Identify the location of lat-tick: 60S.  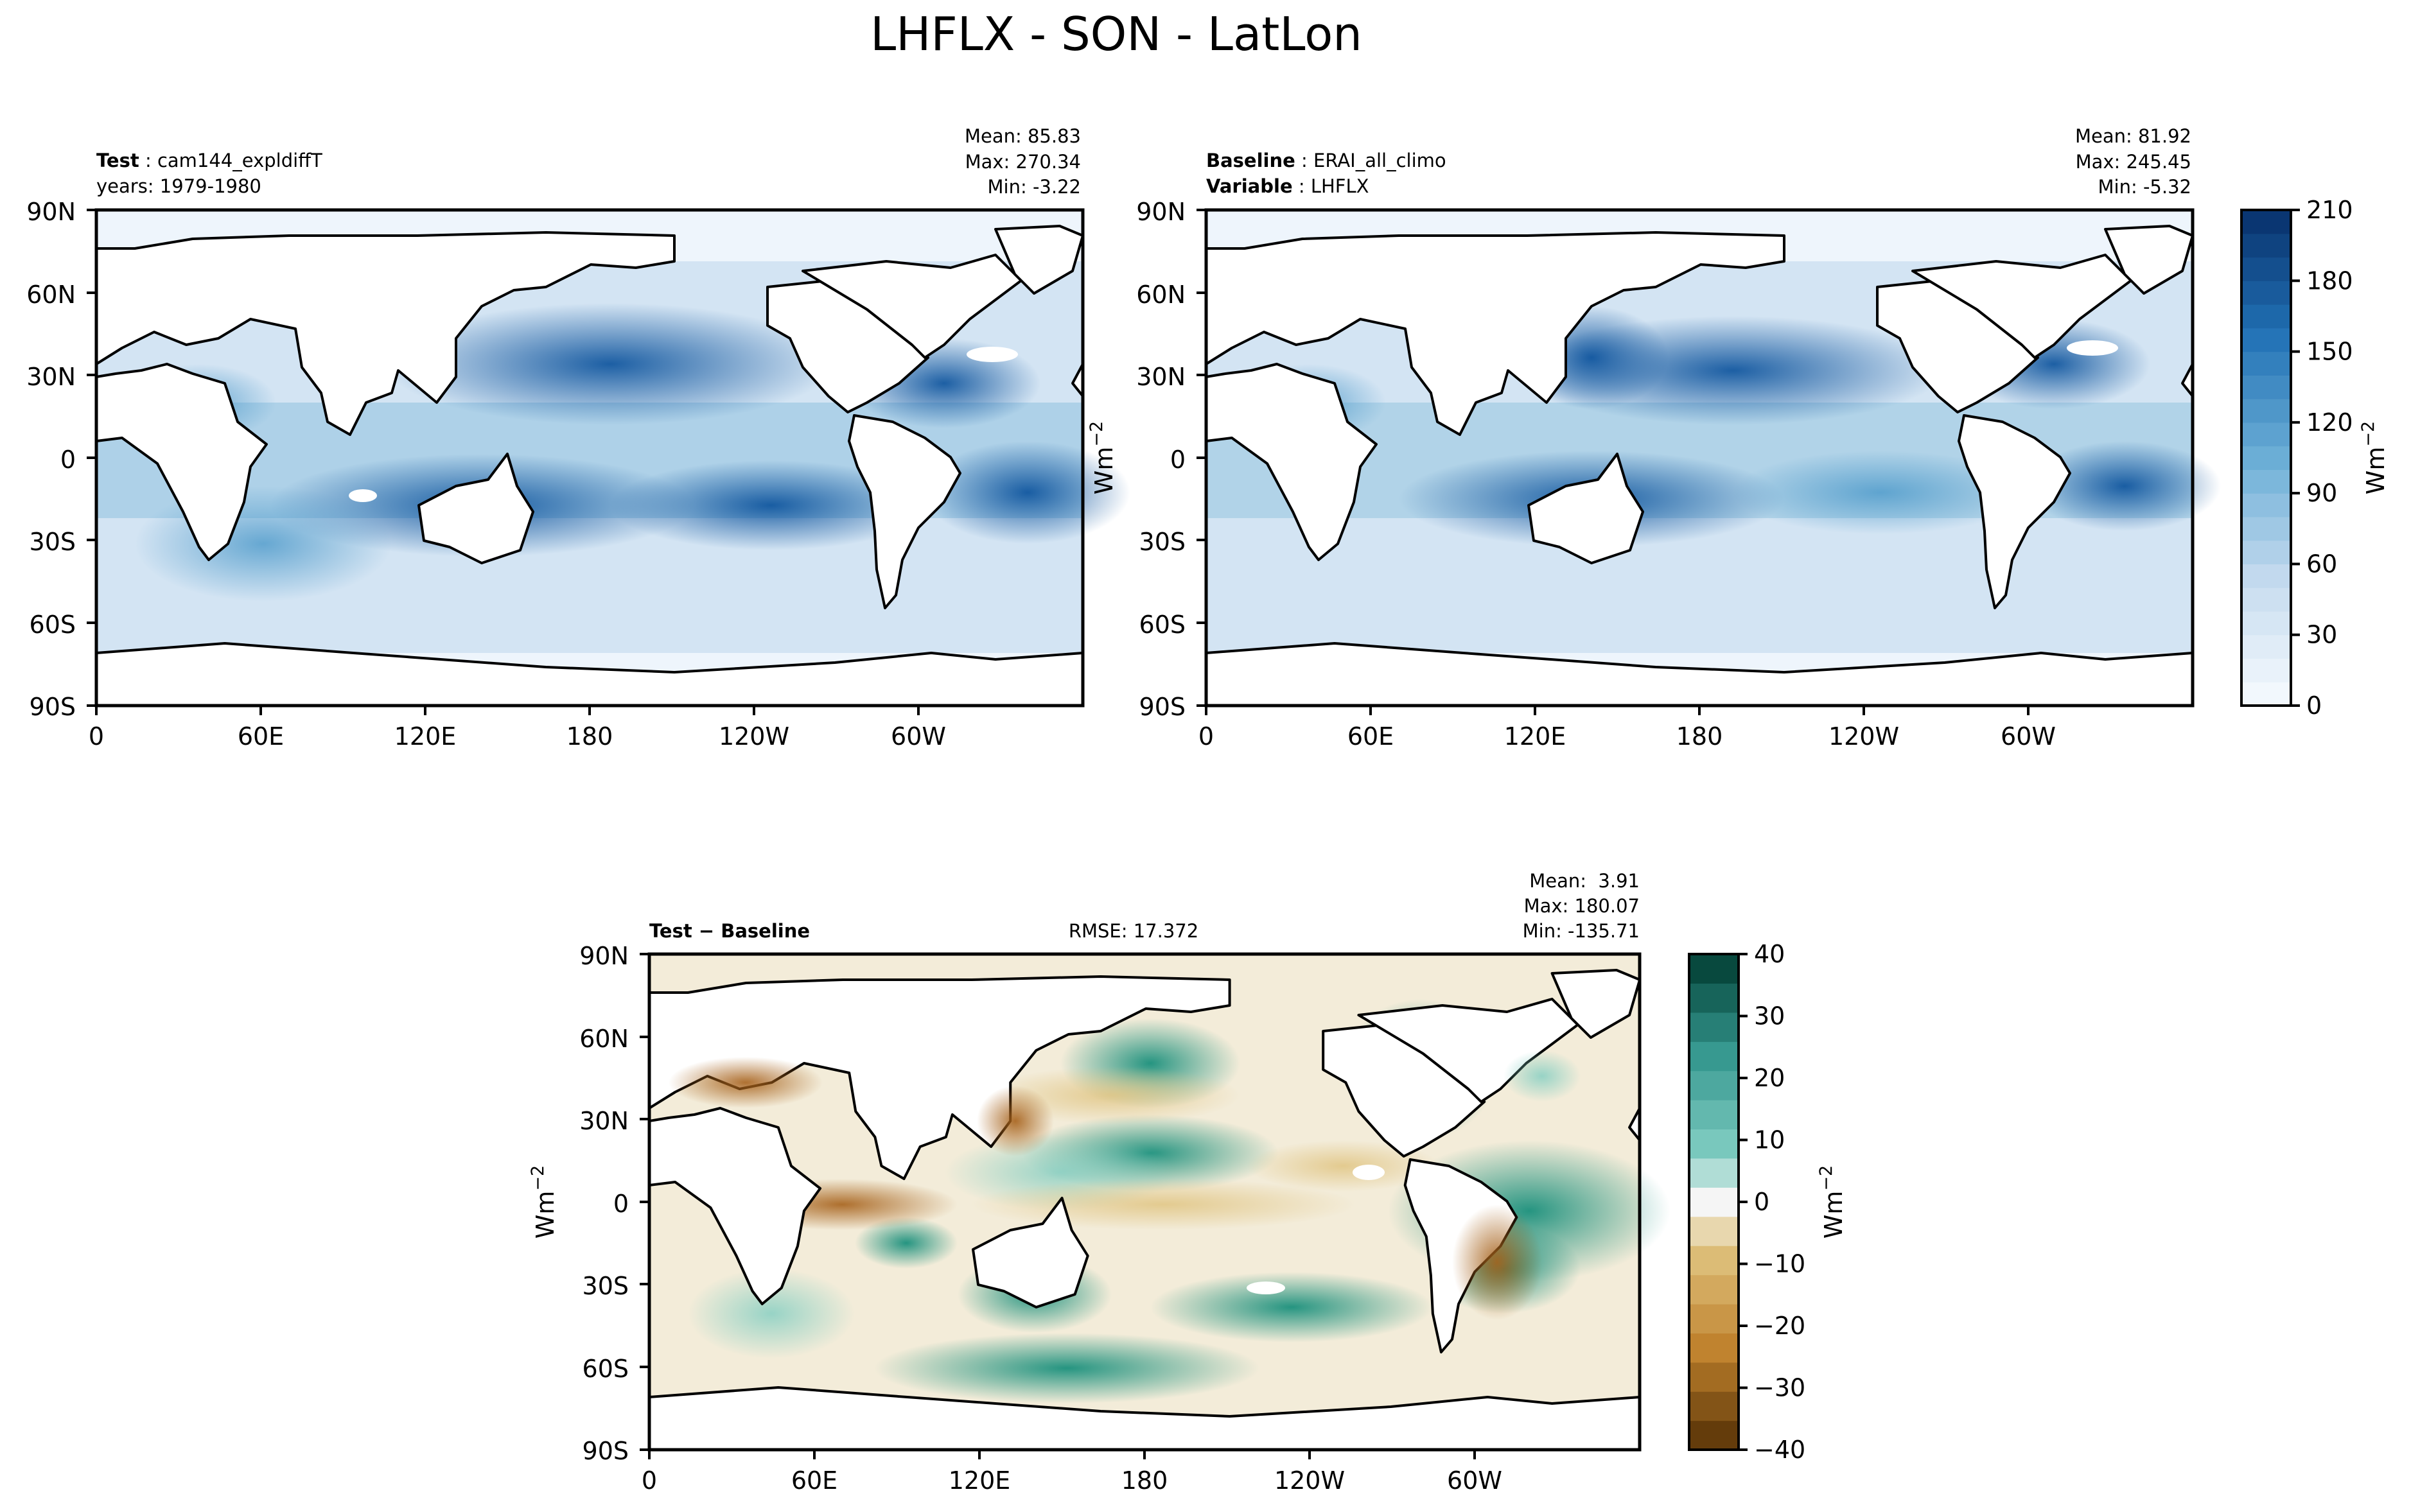
(53, 625).